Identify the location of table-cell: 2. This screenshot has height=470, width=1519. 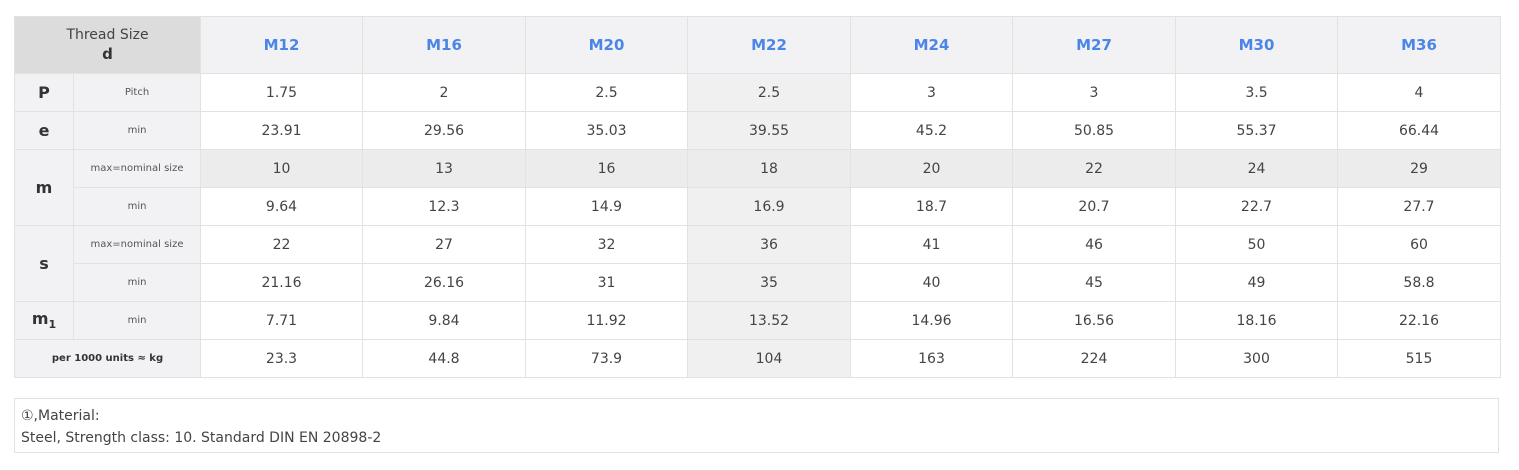
(444, 92).